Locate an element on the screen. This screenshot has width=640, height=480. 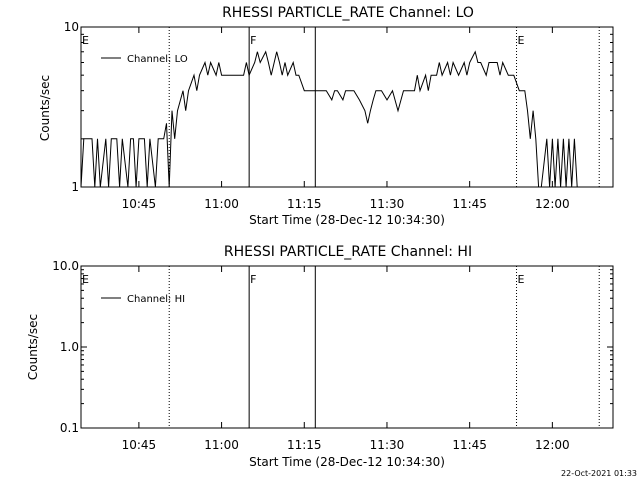
legend-hi: Channel: HI is located at coordinates (143, 299).